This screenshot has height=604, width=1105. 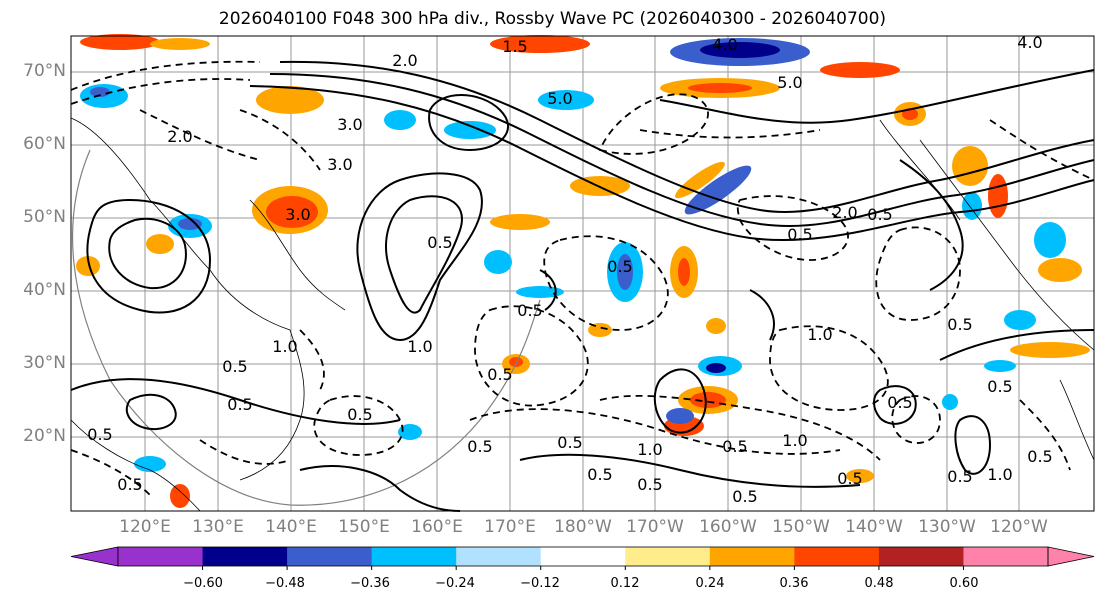 What do you see at coordinates (44, 71) in the screenshot?
I see `lat-label: 70°N` at bounding box center [44, 71].